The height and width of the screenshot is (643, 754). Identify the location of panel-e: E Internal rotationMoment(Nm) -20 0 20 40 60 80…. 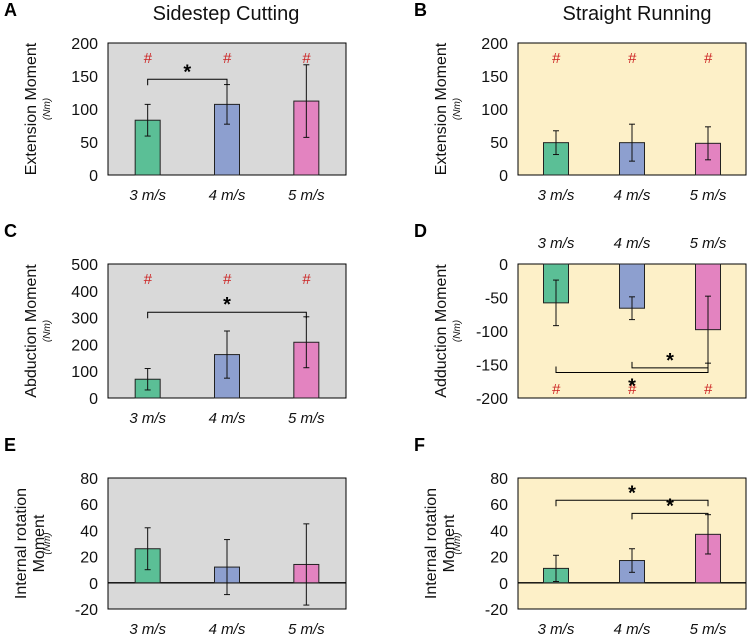
(175, 536).